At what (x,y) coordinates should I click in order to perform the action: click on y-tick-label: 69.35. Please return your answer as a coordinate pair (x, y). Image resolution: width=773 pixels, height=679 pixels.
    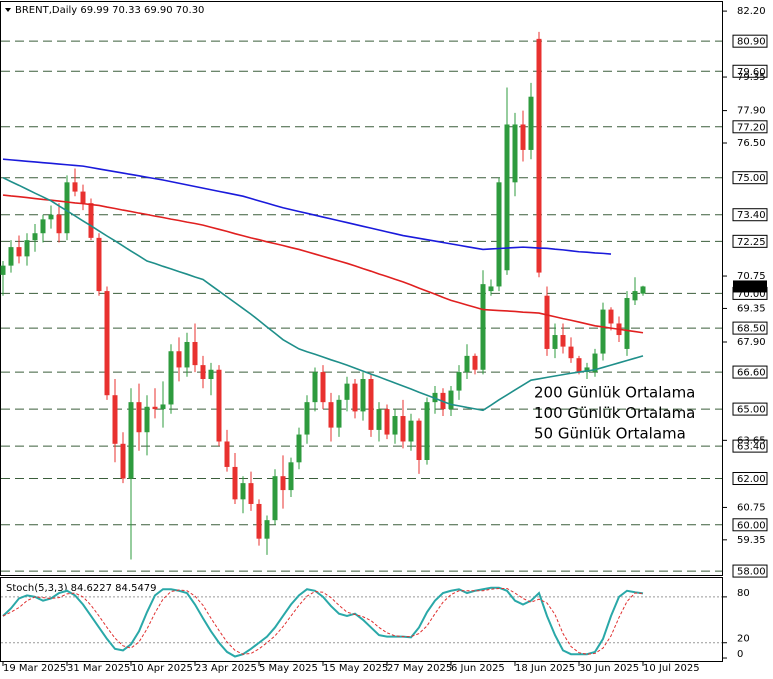
    Looking at the image, I should click on (751, 308).